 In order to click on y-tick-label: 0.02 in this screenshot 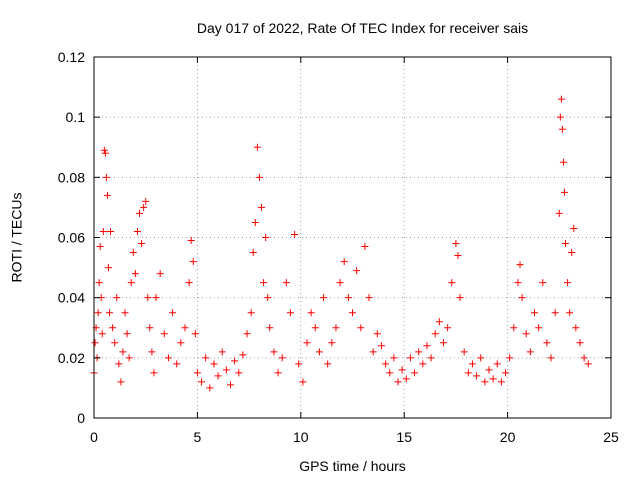, I will do `click(71, 358)`.